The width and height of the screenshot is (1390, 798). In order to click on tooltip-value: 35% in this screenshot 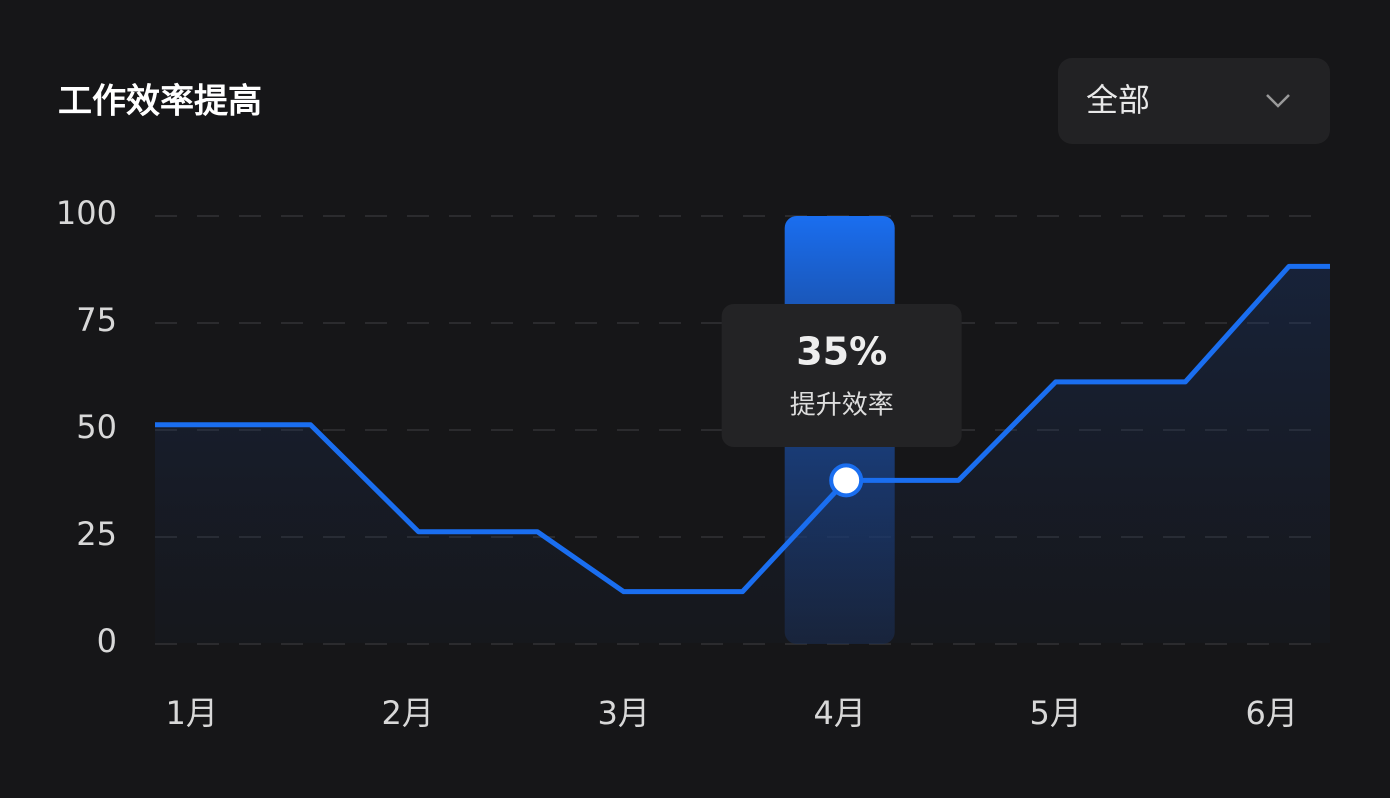, I will do `click(841, 352)`.